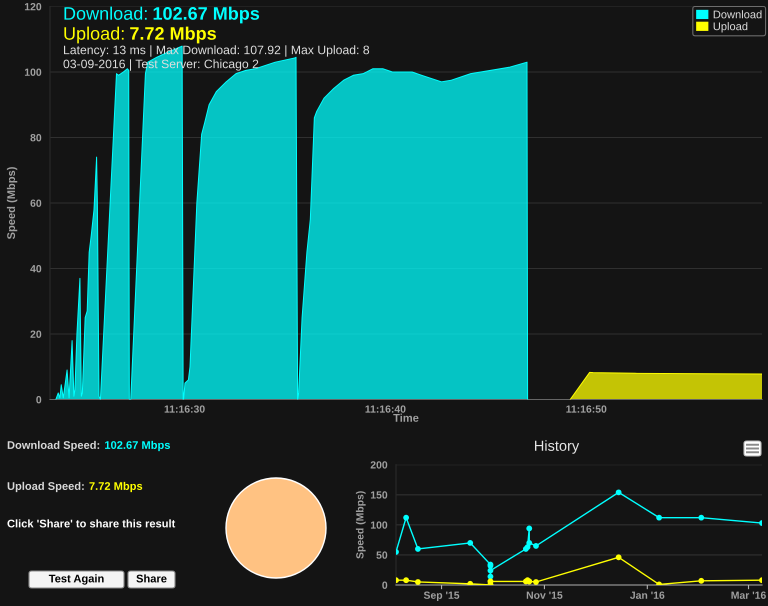  Describe the element at coordinates (386, 409) in the screenshot. I see `x-tick-label: 11:16:40` at that location.